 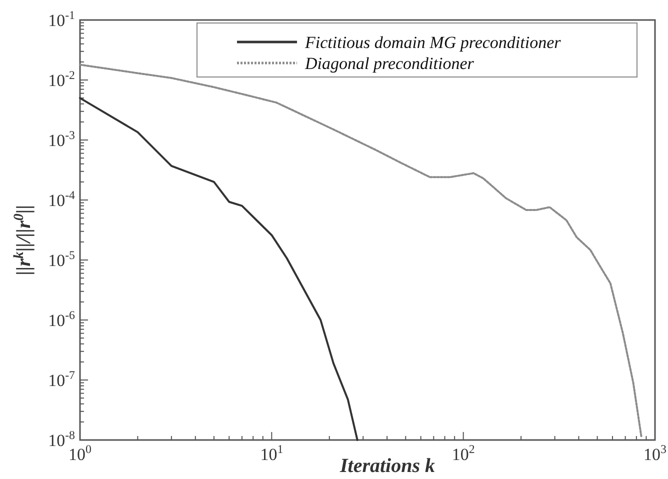 I want to click on legend-label: Diagonal preconditioner, so click(x=389, y=63).